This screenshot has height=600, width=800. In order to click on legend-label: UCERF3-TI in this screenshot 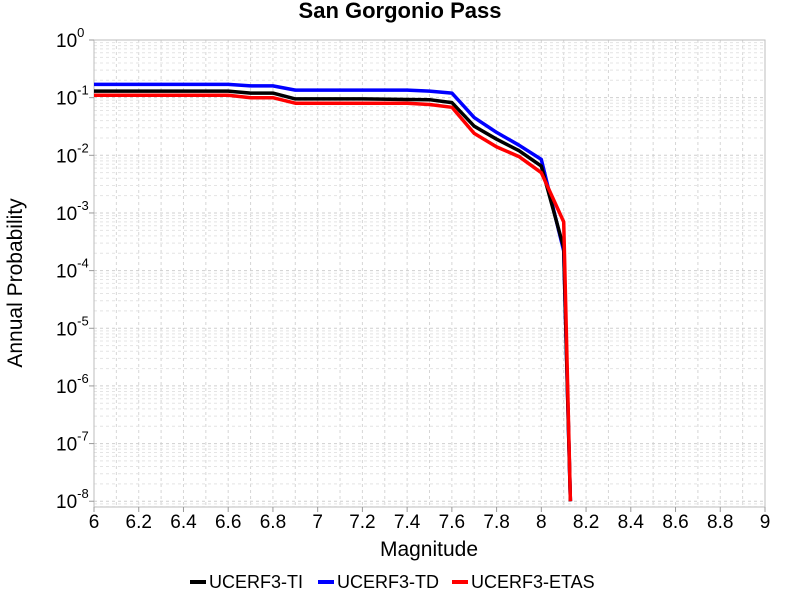, I will do `click(256, 582)`.